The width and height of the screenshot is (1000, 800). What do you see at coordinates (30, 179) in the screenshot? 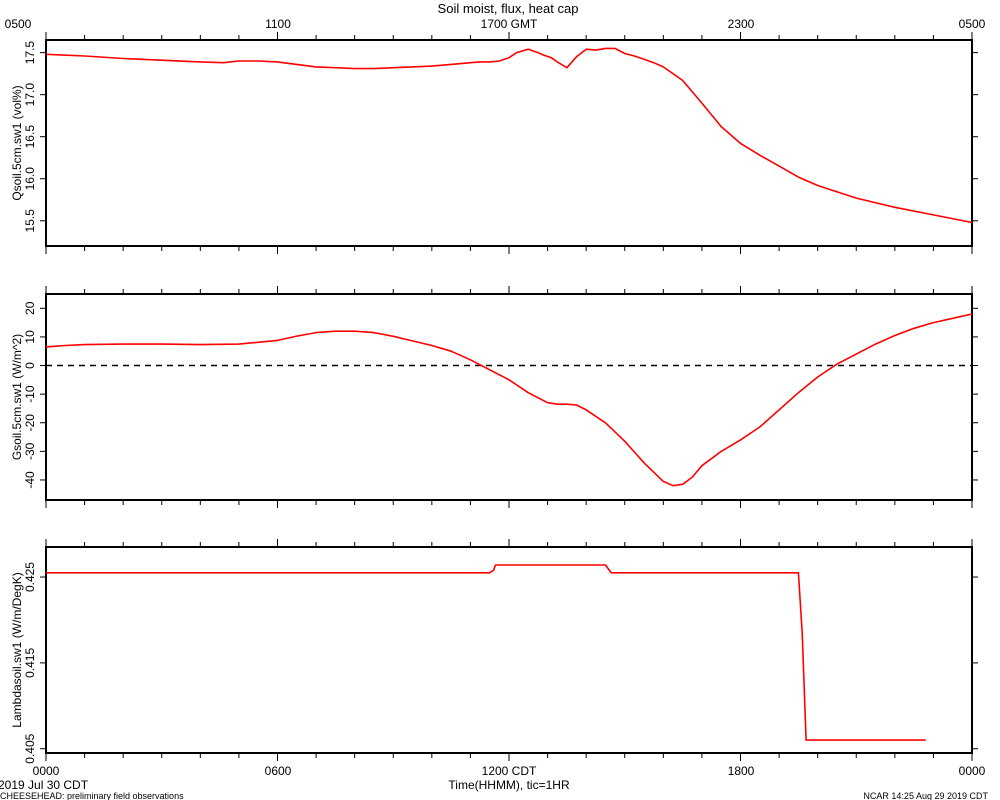
I see `y-tick-label: 16.0` at bounding box center [30, 179].